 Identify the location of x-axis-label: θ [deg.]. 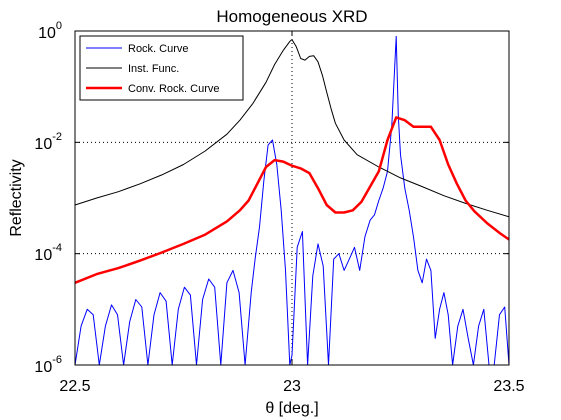
(291, 408).